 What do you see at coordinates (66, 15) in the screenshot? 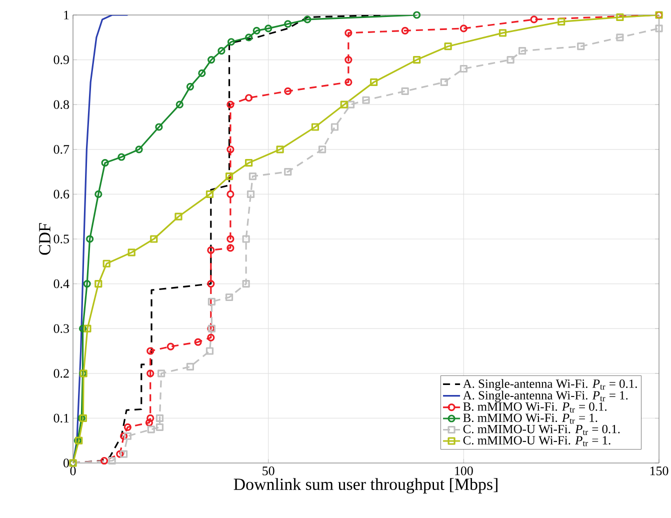
I see `y-tick-label: 1` at bounding box center [66, 15].